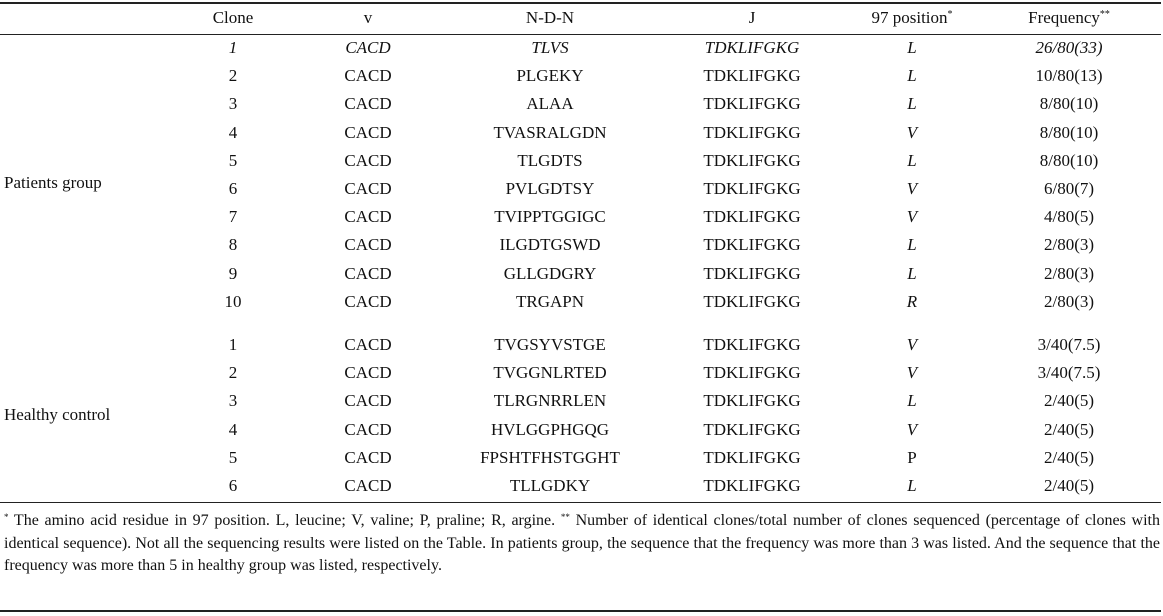 This screenshot has height=616, width=1163. I want to click on header-97-position-footnote-mark: *, so click(950, 14).